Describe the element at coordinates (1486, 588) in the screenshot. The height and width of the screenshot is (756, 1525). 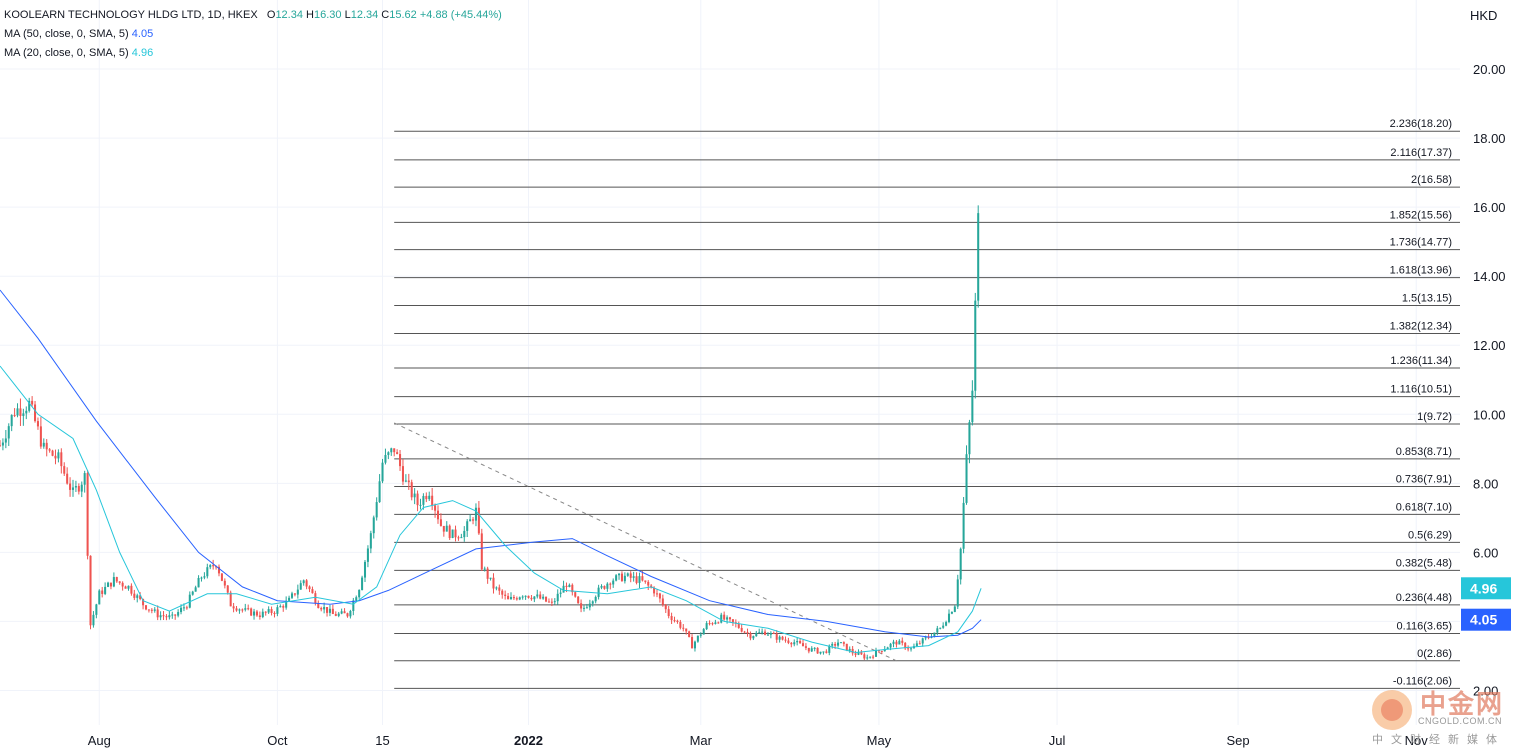
I see `ma20-price-tag` at that location.